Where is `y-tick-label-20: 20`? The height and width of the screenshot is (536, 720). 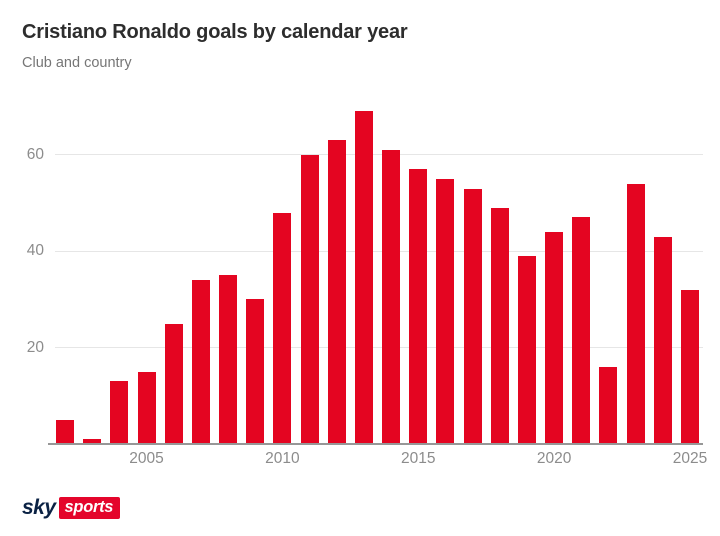 y-tick-label-20: 20 is located at coordinates (35, 347).